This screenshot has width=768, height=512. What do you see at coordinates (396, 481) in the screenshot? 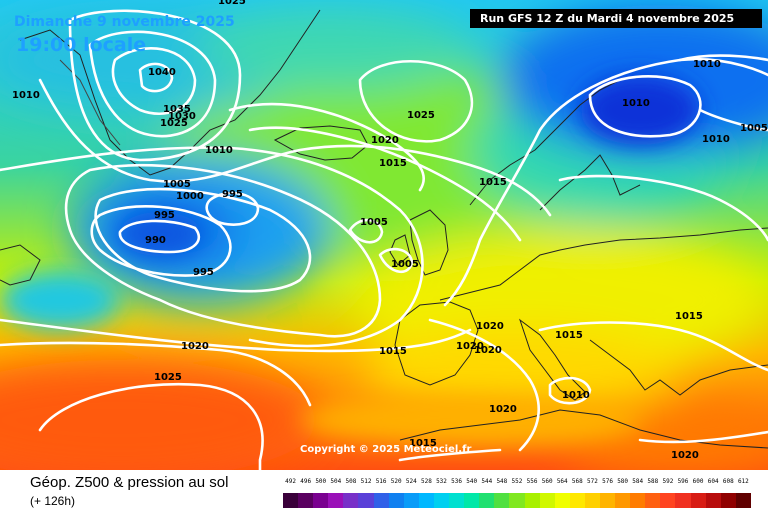
I see `scale-label: 520` at bounding box center [396, 481].